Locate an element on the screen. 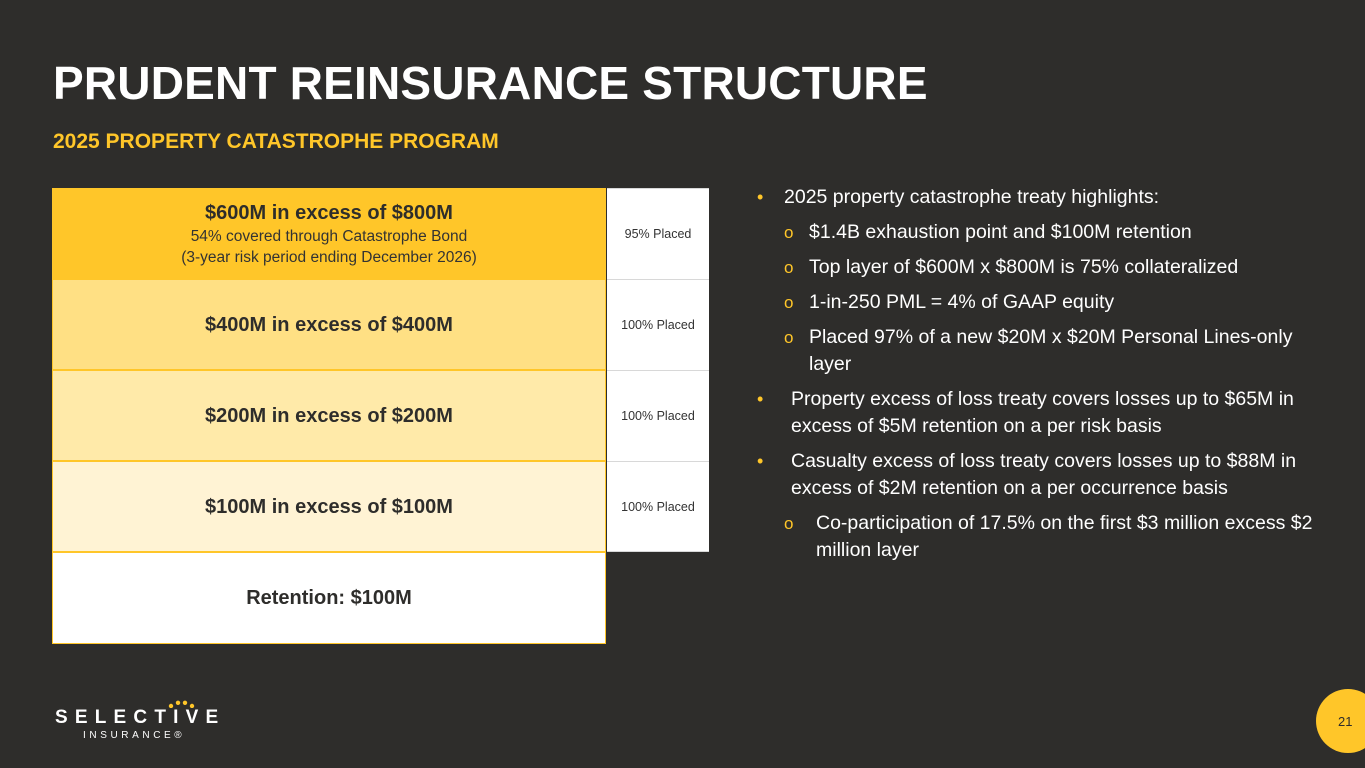 This screenshot has height=768, width=1365. tower-layer-3: $200M in excess of $200M is located at coordinates (329, 415).